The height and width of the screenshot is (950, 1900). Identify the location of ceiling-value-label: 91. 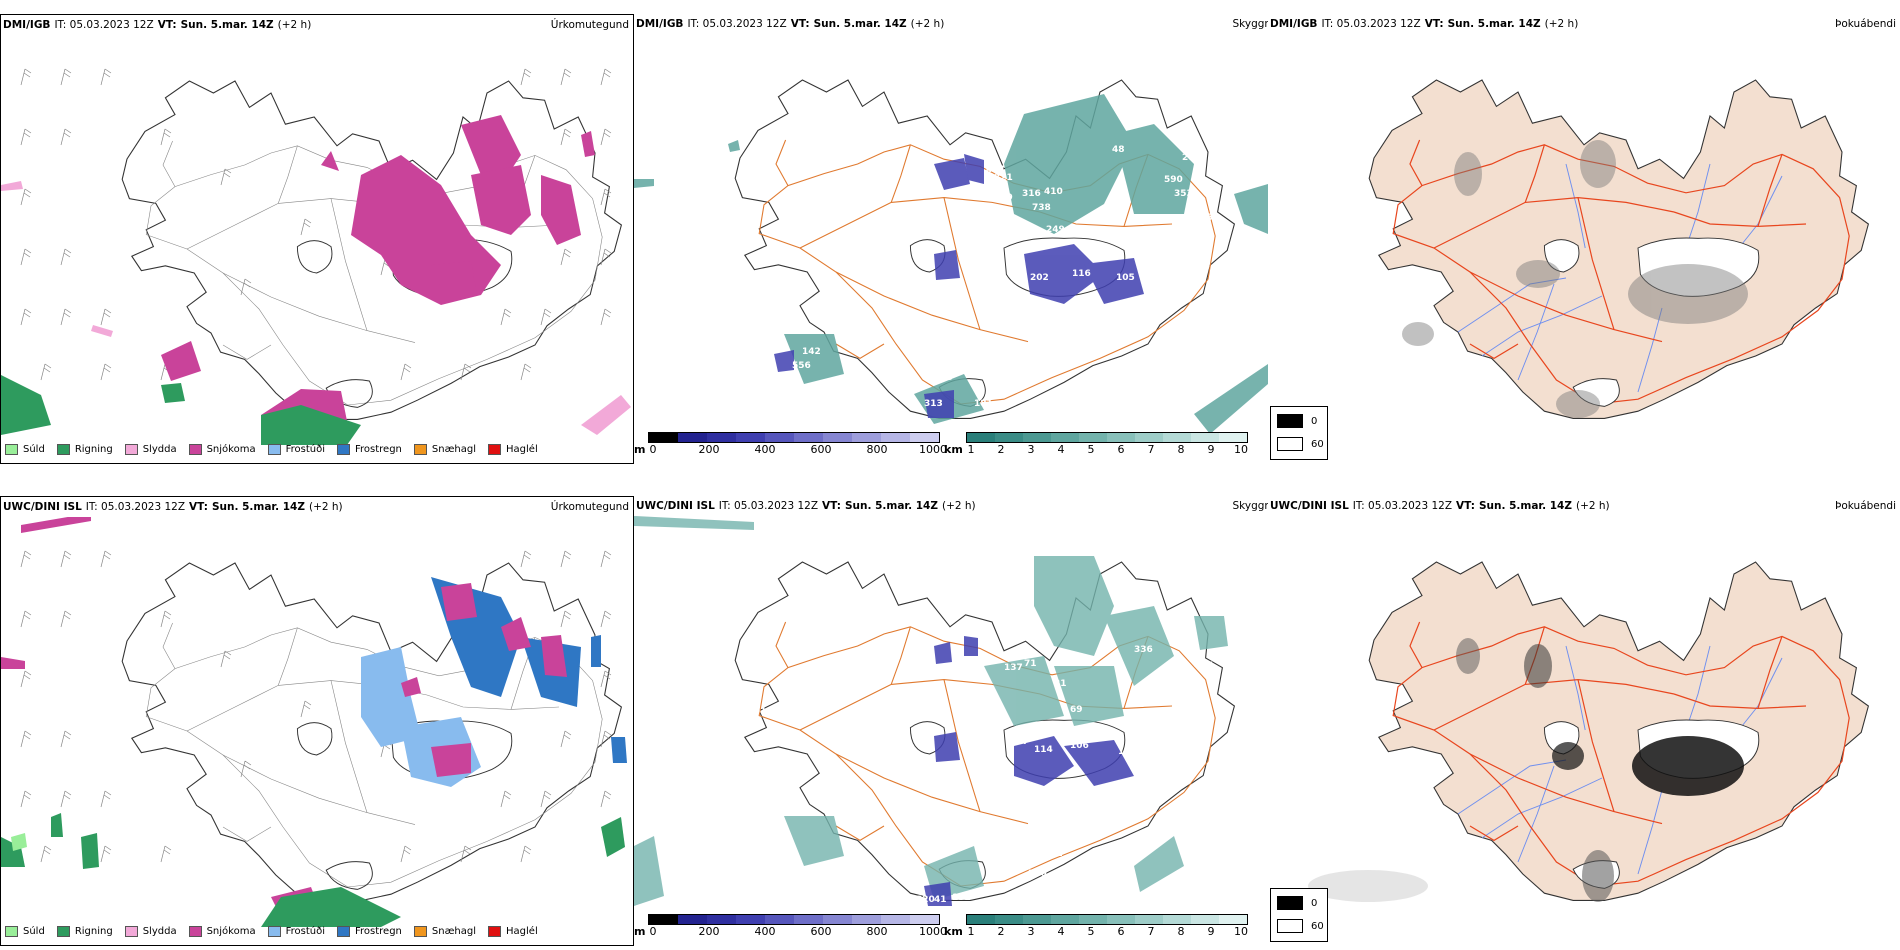
(760, 712).